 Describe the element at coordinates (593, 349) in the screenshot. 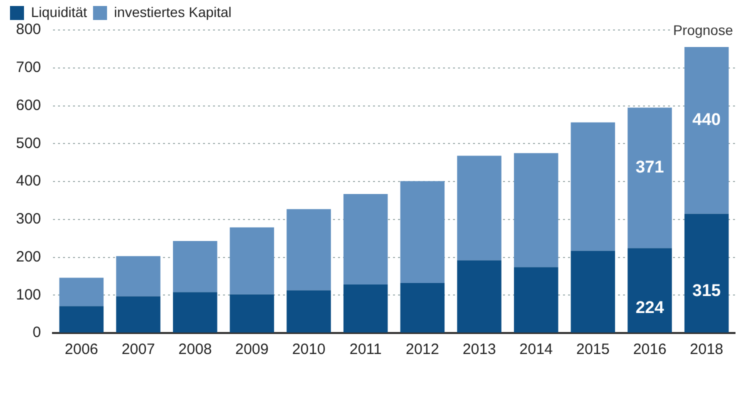

I see `x-tick-label: 2015` at that location.